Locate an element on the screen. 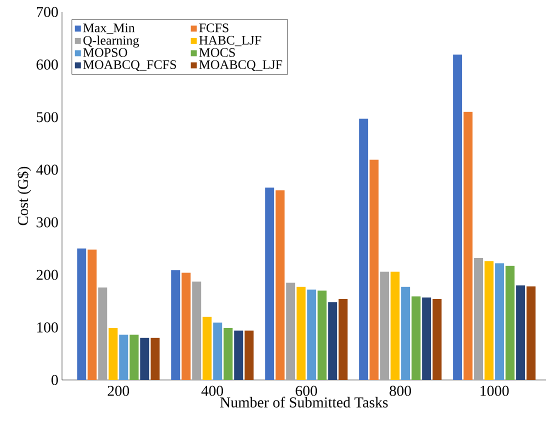 The image size is (550, 427). y-tick-label: 500 is located at coordinates (47, 117).